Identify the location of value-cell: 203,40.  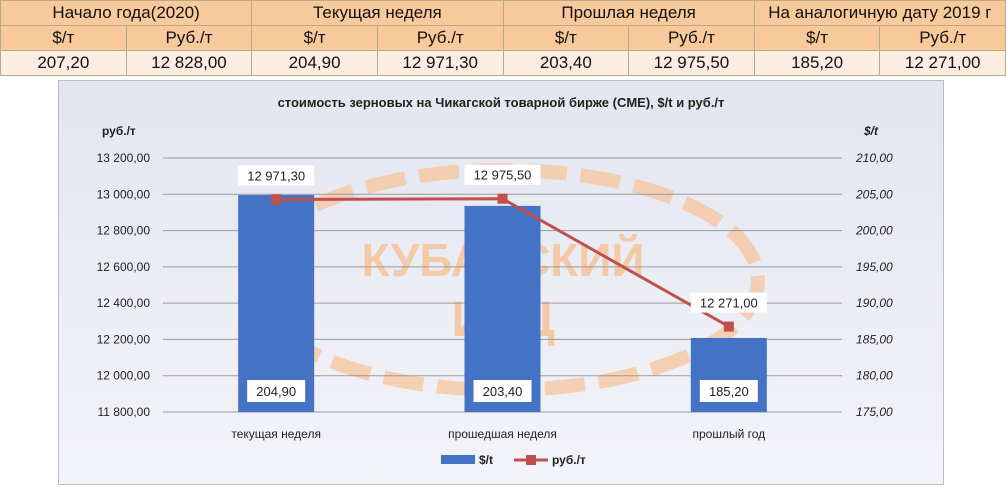
(566, 63).